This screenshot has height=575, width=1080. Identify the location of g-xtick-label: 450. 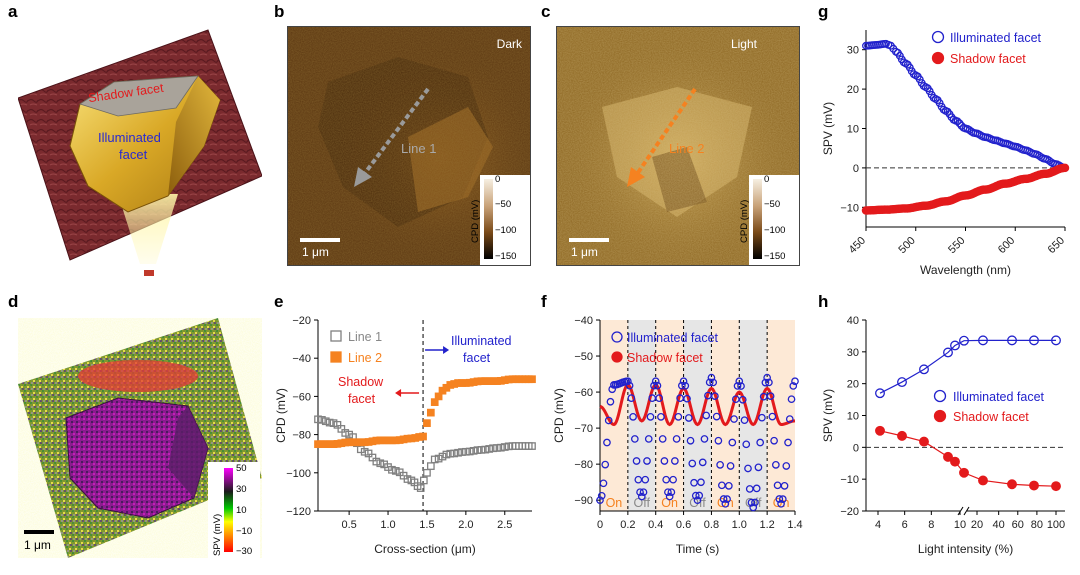
(857, 245).